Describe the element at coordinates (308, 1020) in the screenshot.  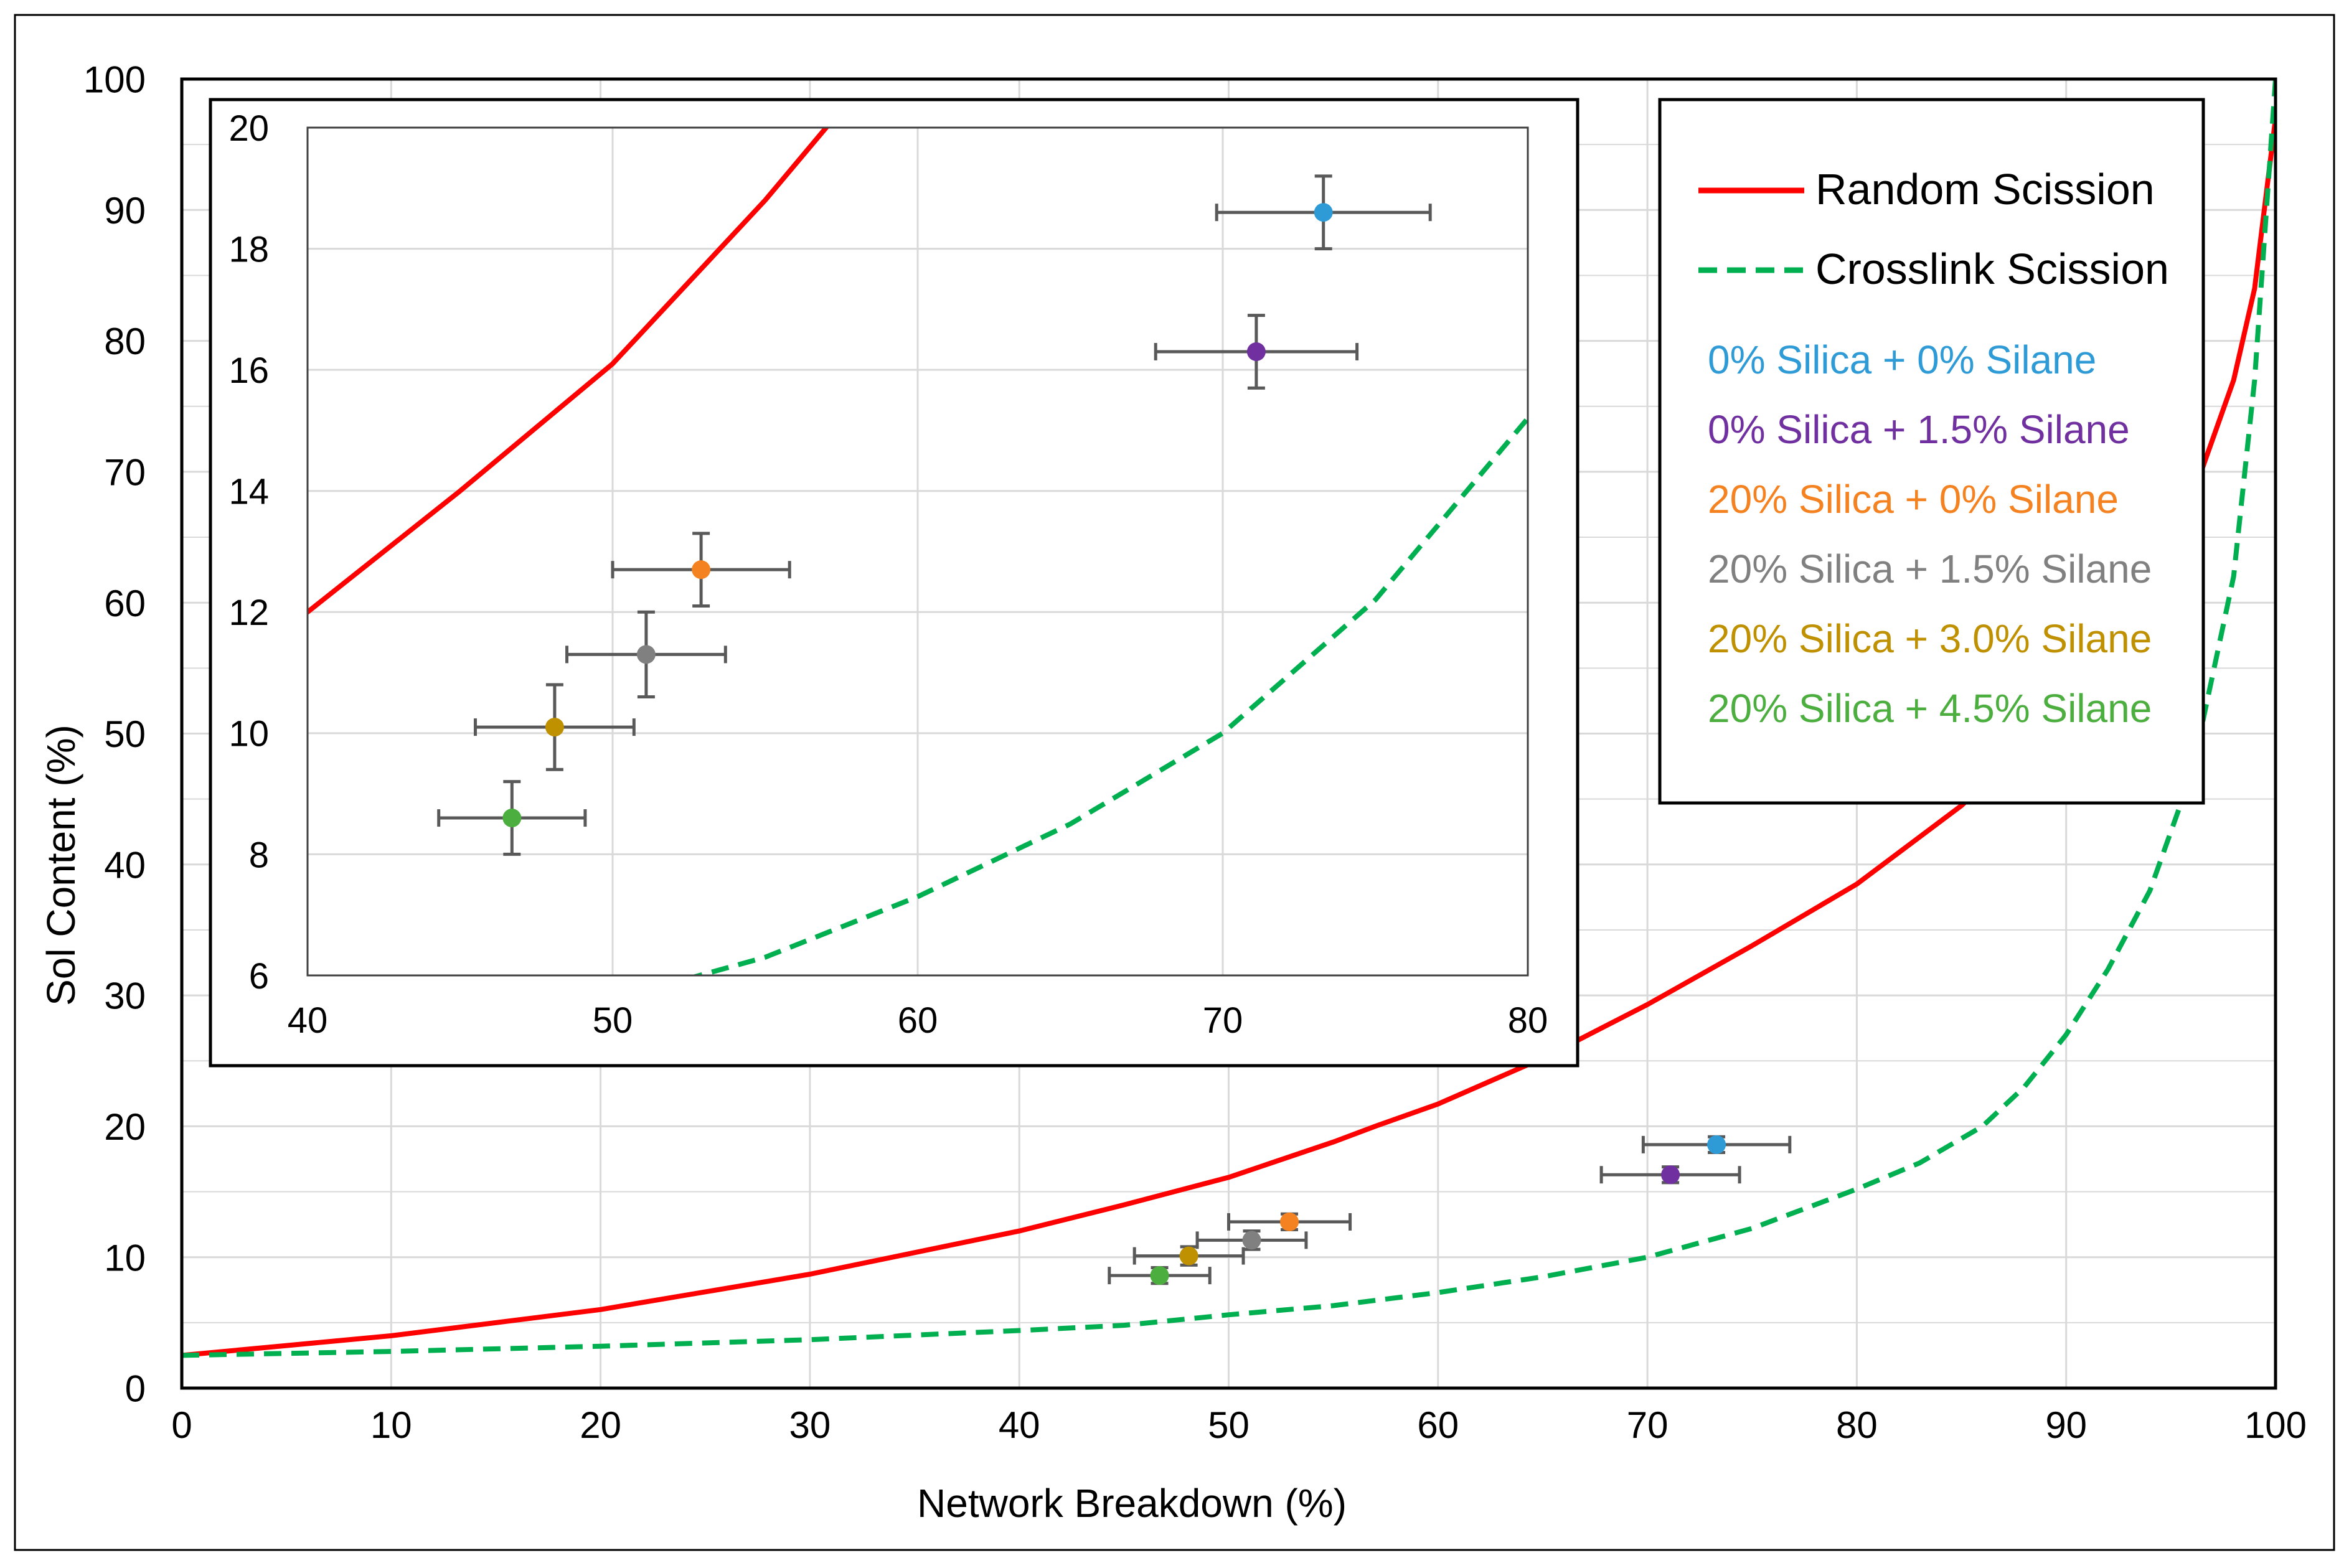
I see `inset-x-tick-label: 40` at that location.